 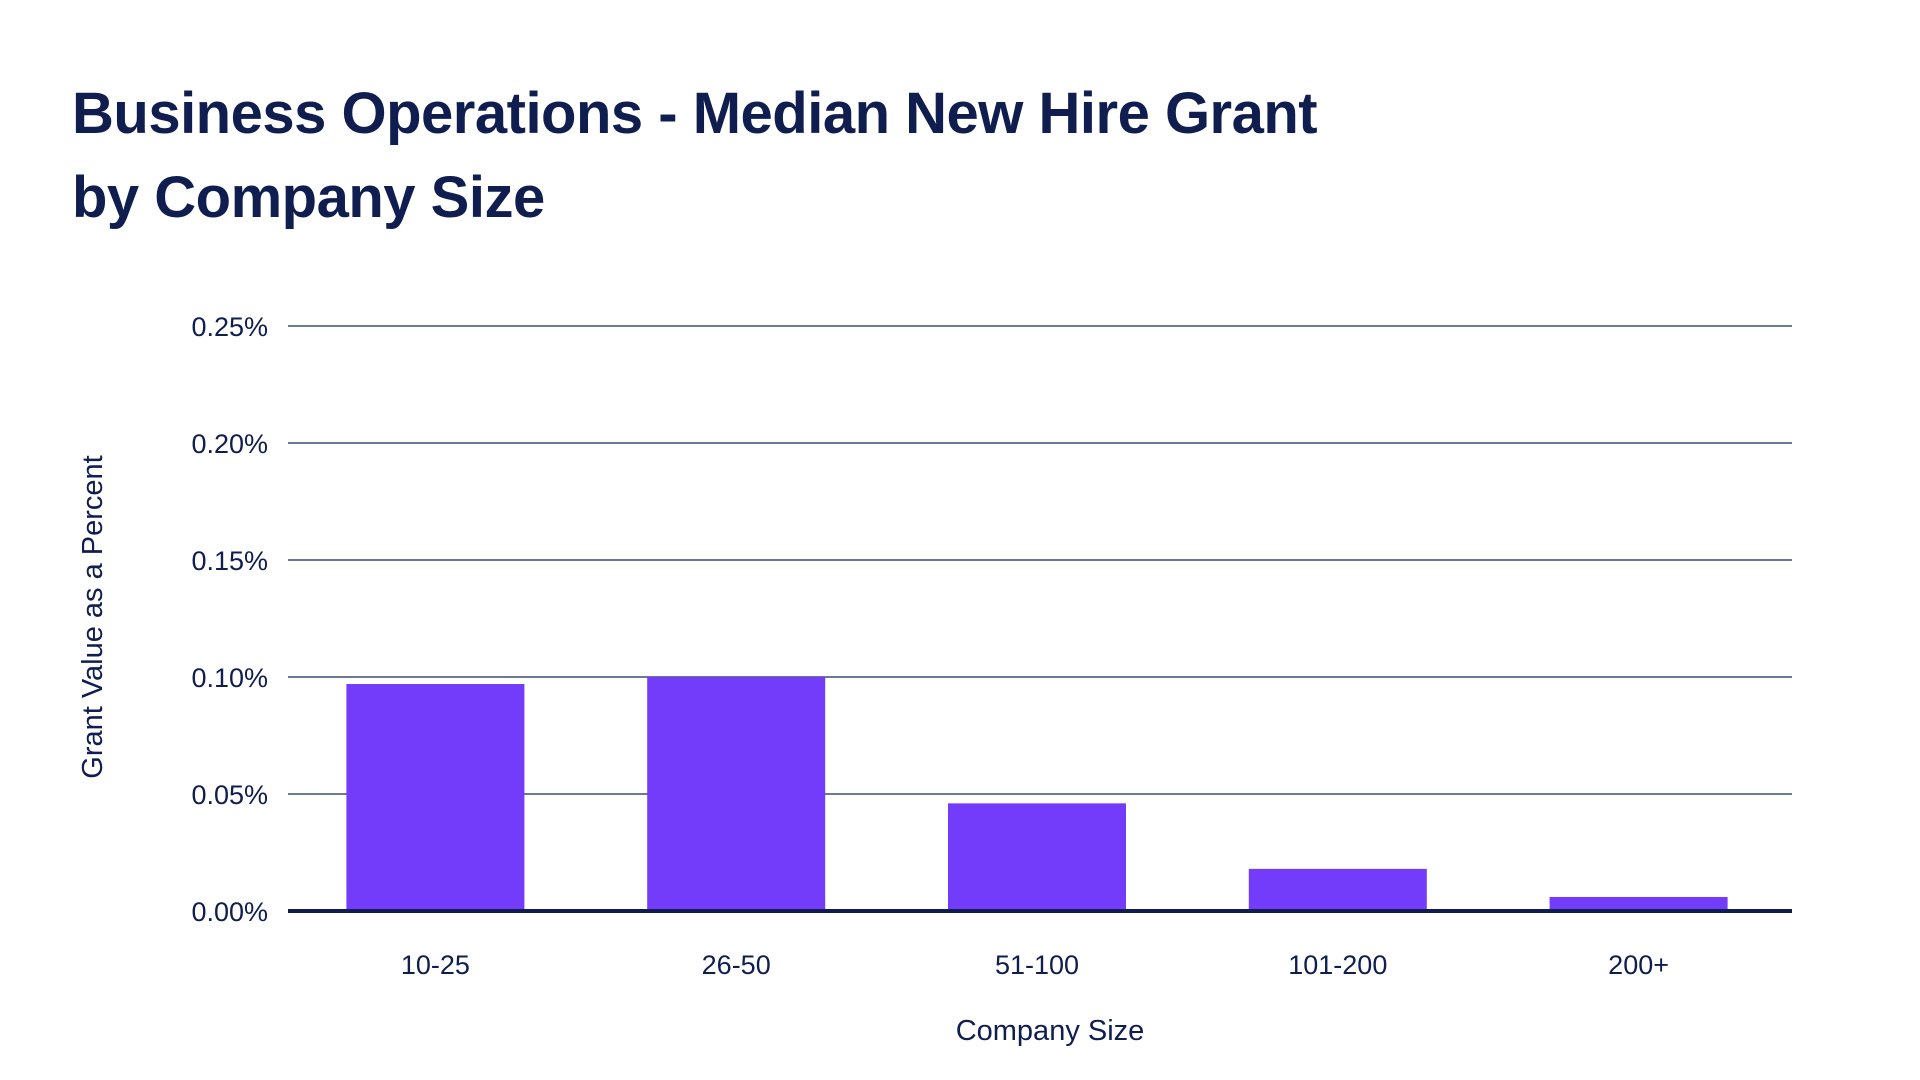 What do you see at coordinates (1050, 1031) in the screenshot?
I see `x-axis-title: Company Size` at bounding box center [1050, 1031].